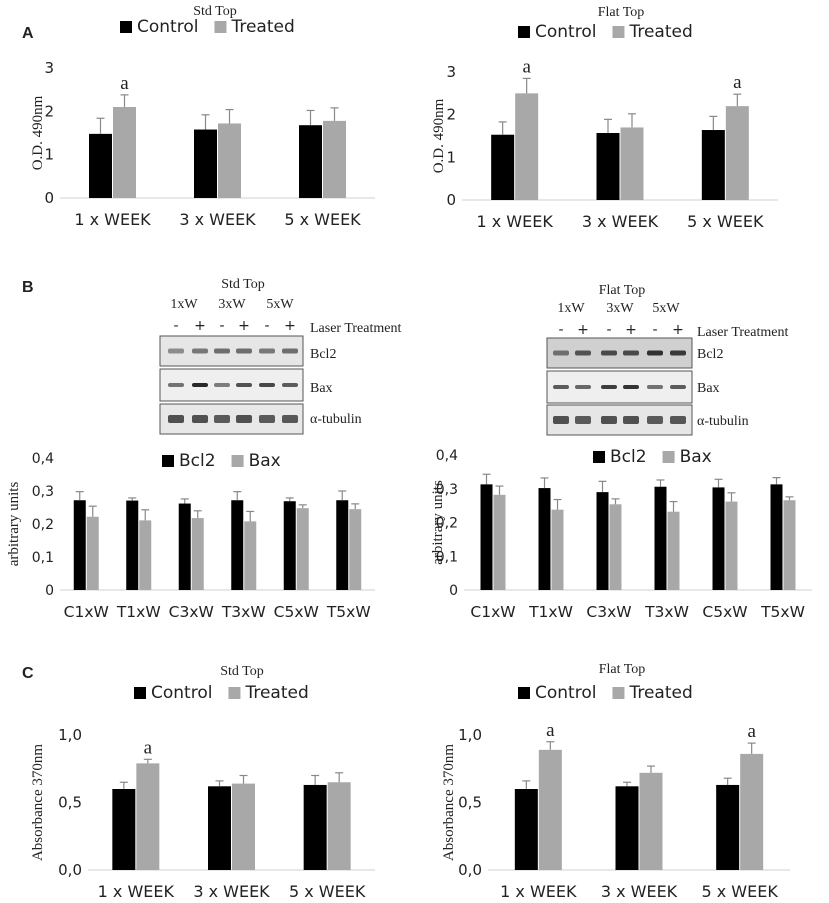  What do you see at coordinates (560, 330) in the screenshot?
I see `blot-flat-sign-1: -` at bounding box center [560, 330].